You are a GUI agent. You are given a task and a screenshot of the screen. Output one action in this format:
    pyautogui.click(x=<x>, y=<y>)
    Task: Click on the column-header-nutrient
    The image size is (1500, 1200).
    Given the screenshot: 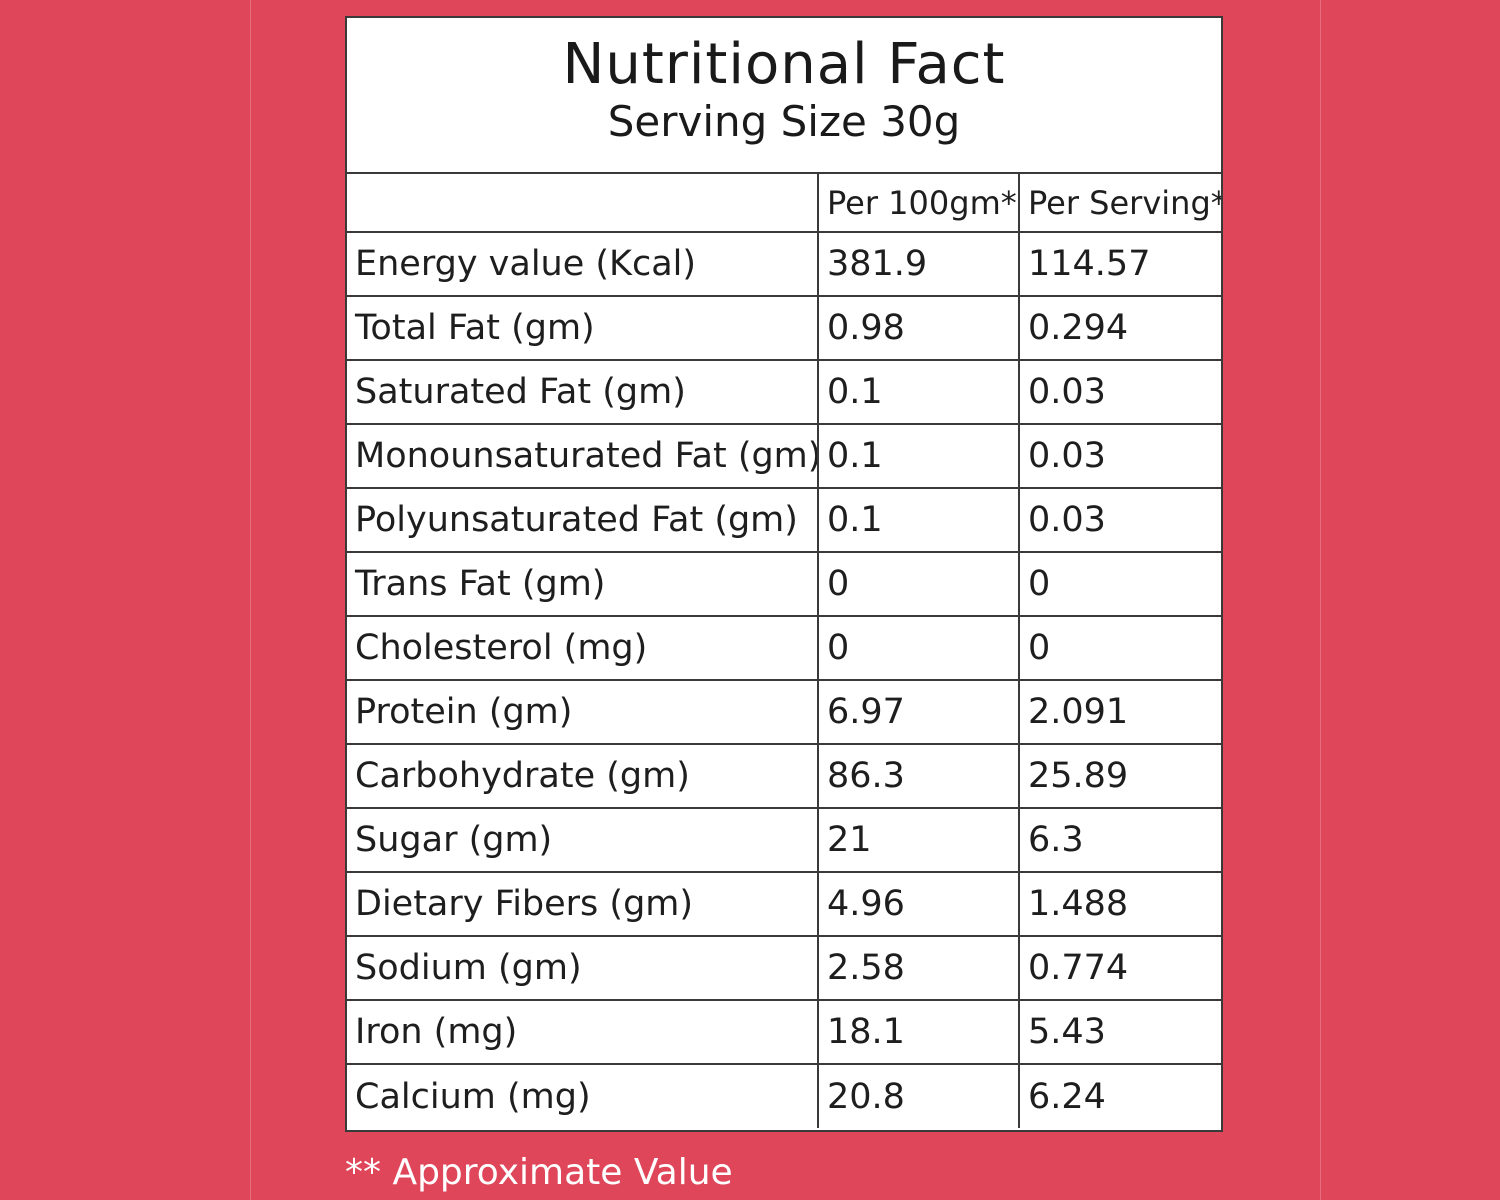 What is the action you would take?
    pyautogui.click(x=583, y=203)
    